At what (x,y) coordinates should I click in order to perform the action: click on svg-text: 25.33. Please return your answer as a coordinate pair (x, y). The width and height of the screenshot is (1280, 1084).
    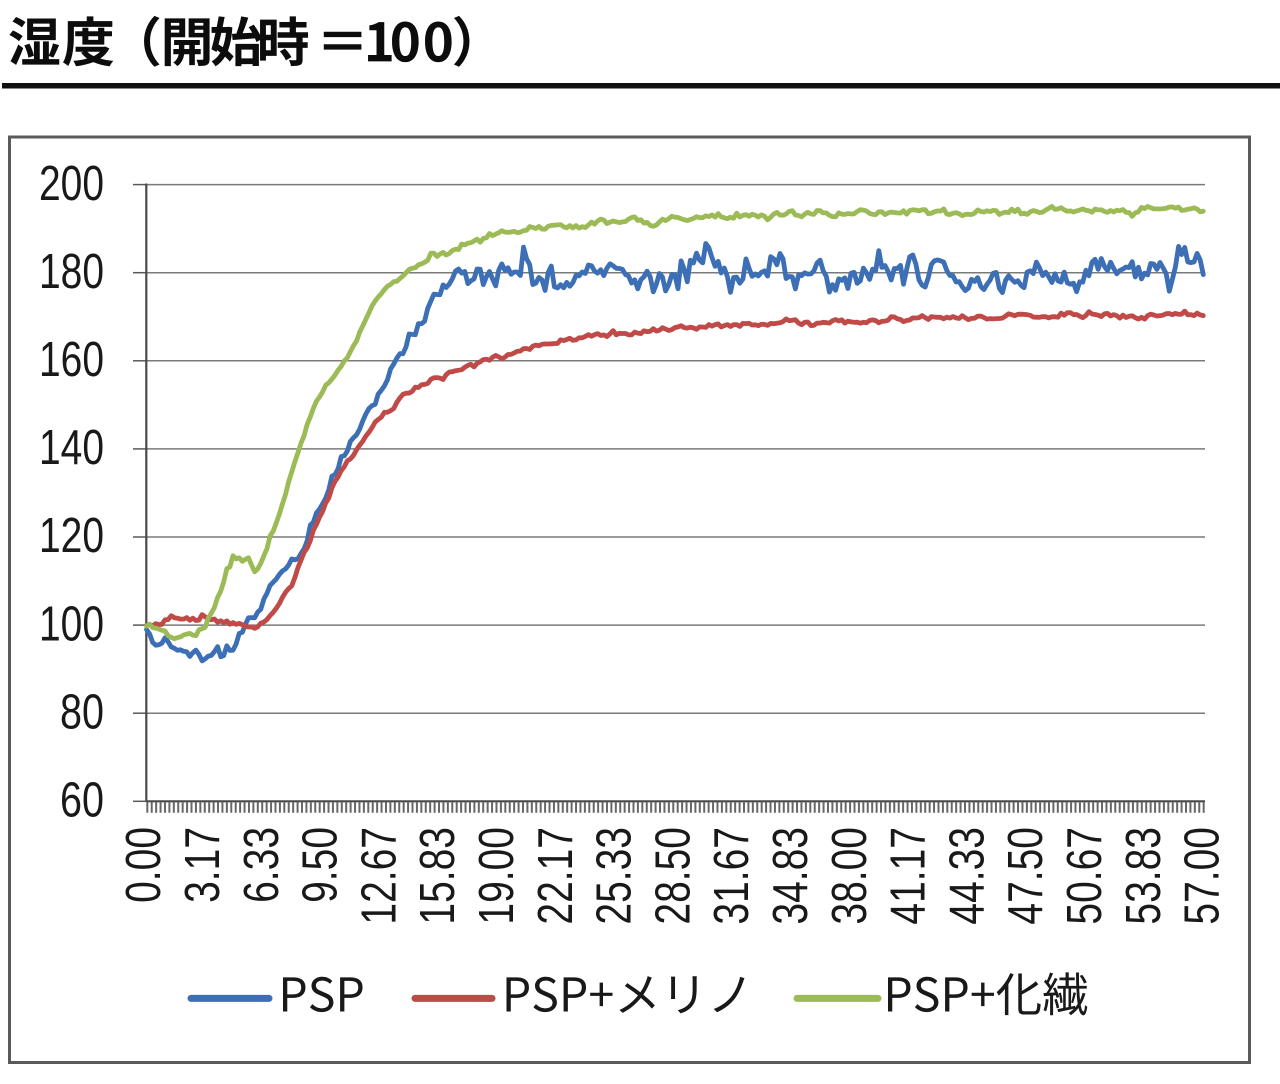
    Looking at the image, I should click on (615, 876).